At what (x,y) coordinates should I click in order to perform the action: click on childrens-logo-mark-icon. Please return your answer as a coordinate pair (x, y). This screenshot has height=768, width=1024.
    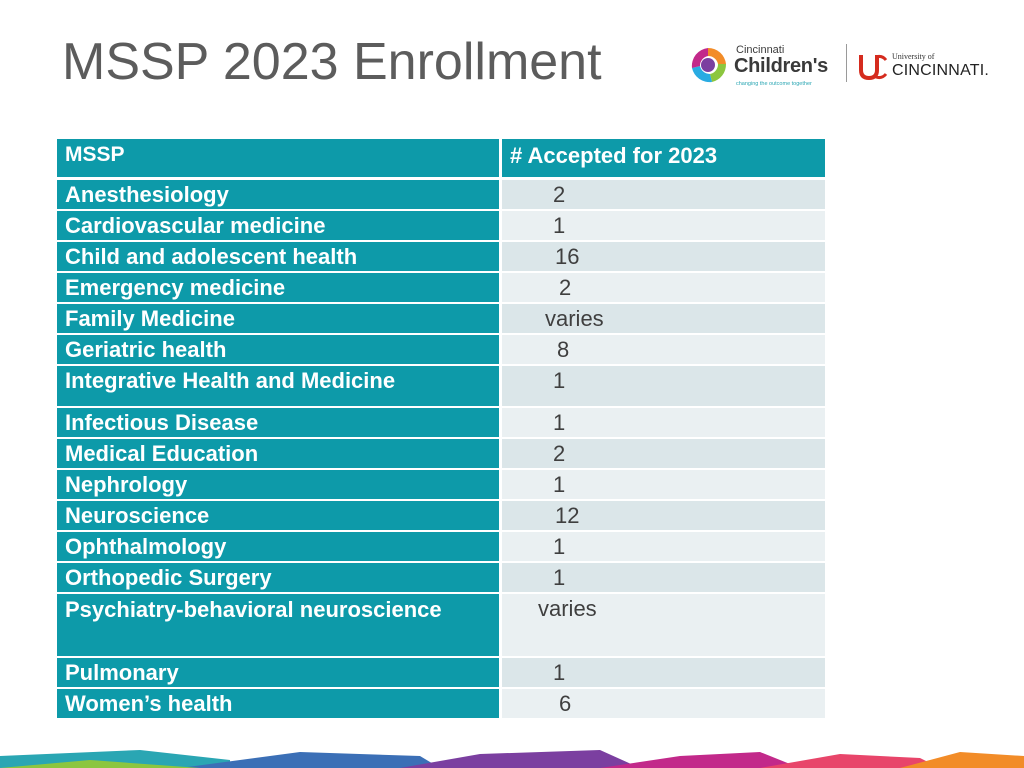
    Looking at the image, I should click on (709, 65).